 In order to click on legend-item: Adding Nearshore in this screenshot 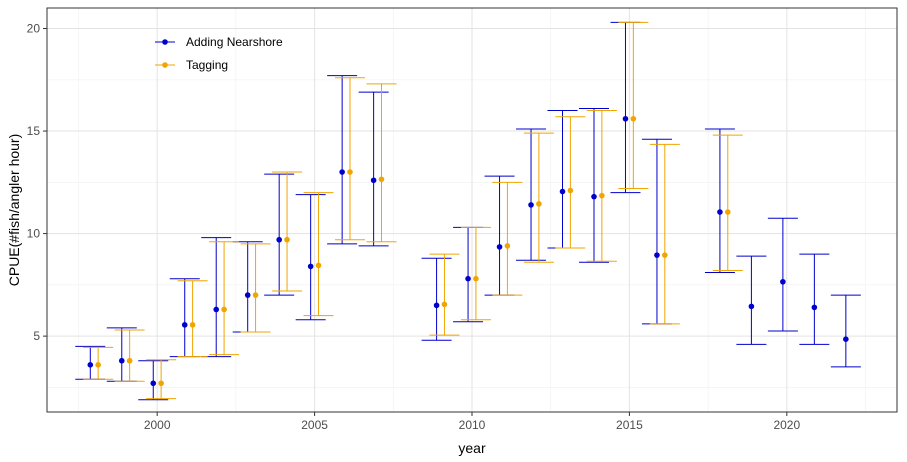, I will do `click(219, 42)`.